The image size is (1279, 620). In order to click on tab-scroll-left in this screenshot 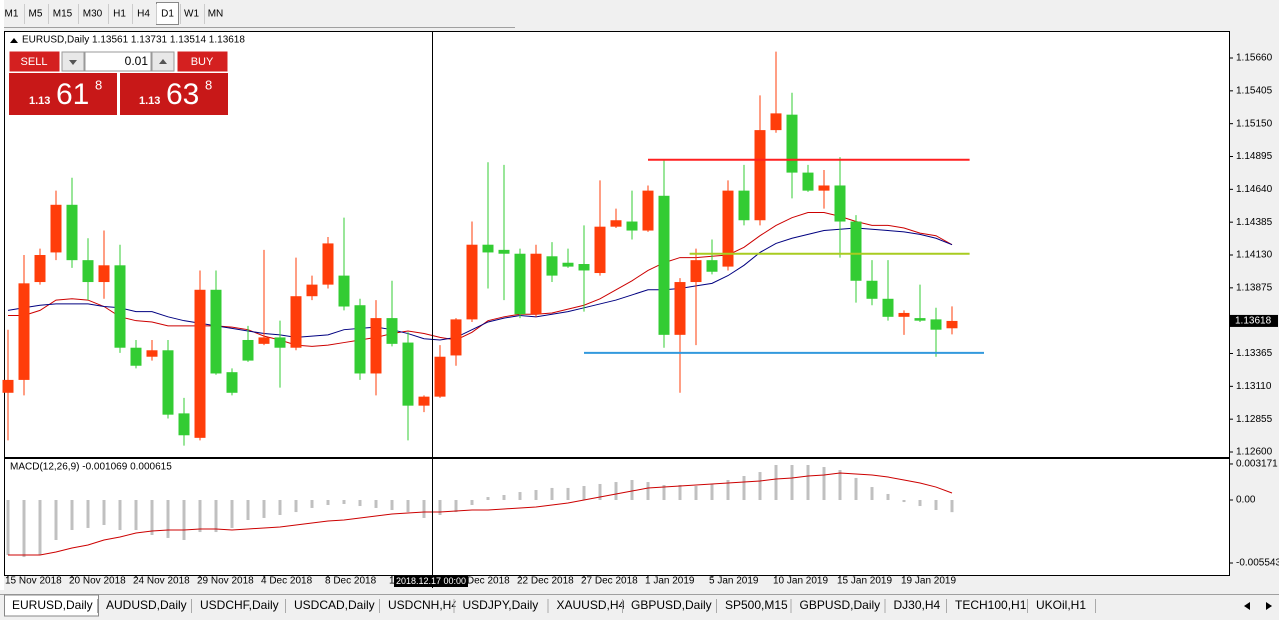, I will do `click(1247, 606)`.